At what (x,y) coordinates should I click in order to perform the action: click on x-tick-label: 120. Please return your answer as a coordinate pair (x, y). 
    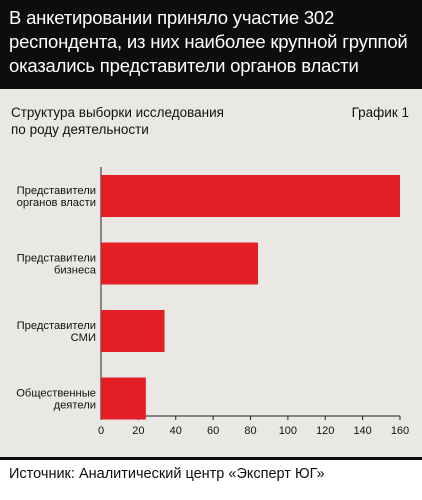
    Looking at the image, I should click on (325, 431).